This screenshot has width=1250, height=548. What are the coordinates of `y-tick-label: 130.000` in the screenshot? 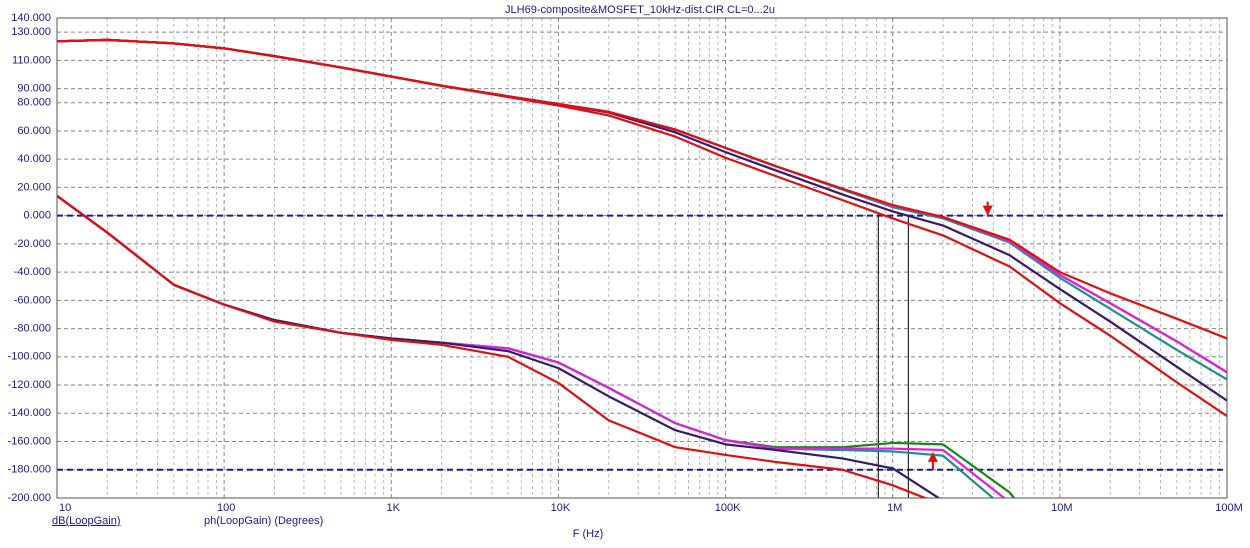 It's located at (31, 32).